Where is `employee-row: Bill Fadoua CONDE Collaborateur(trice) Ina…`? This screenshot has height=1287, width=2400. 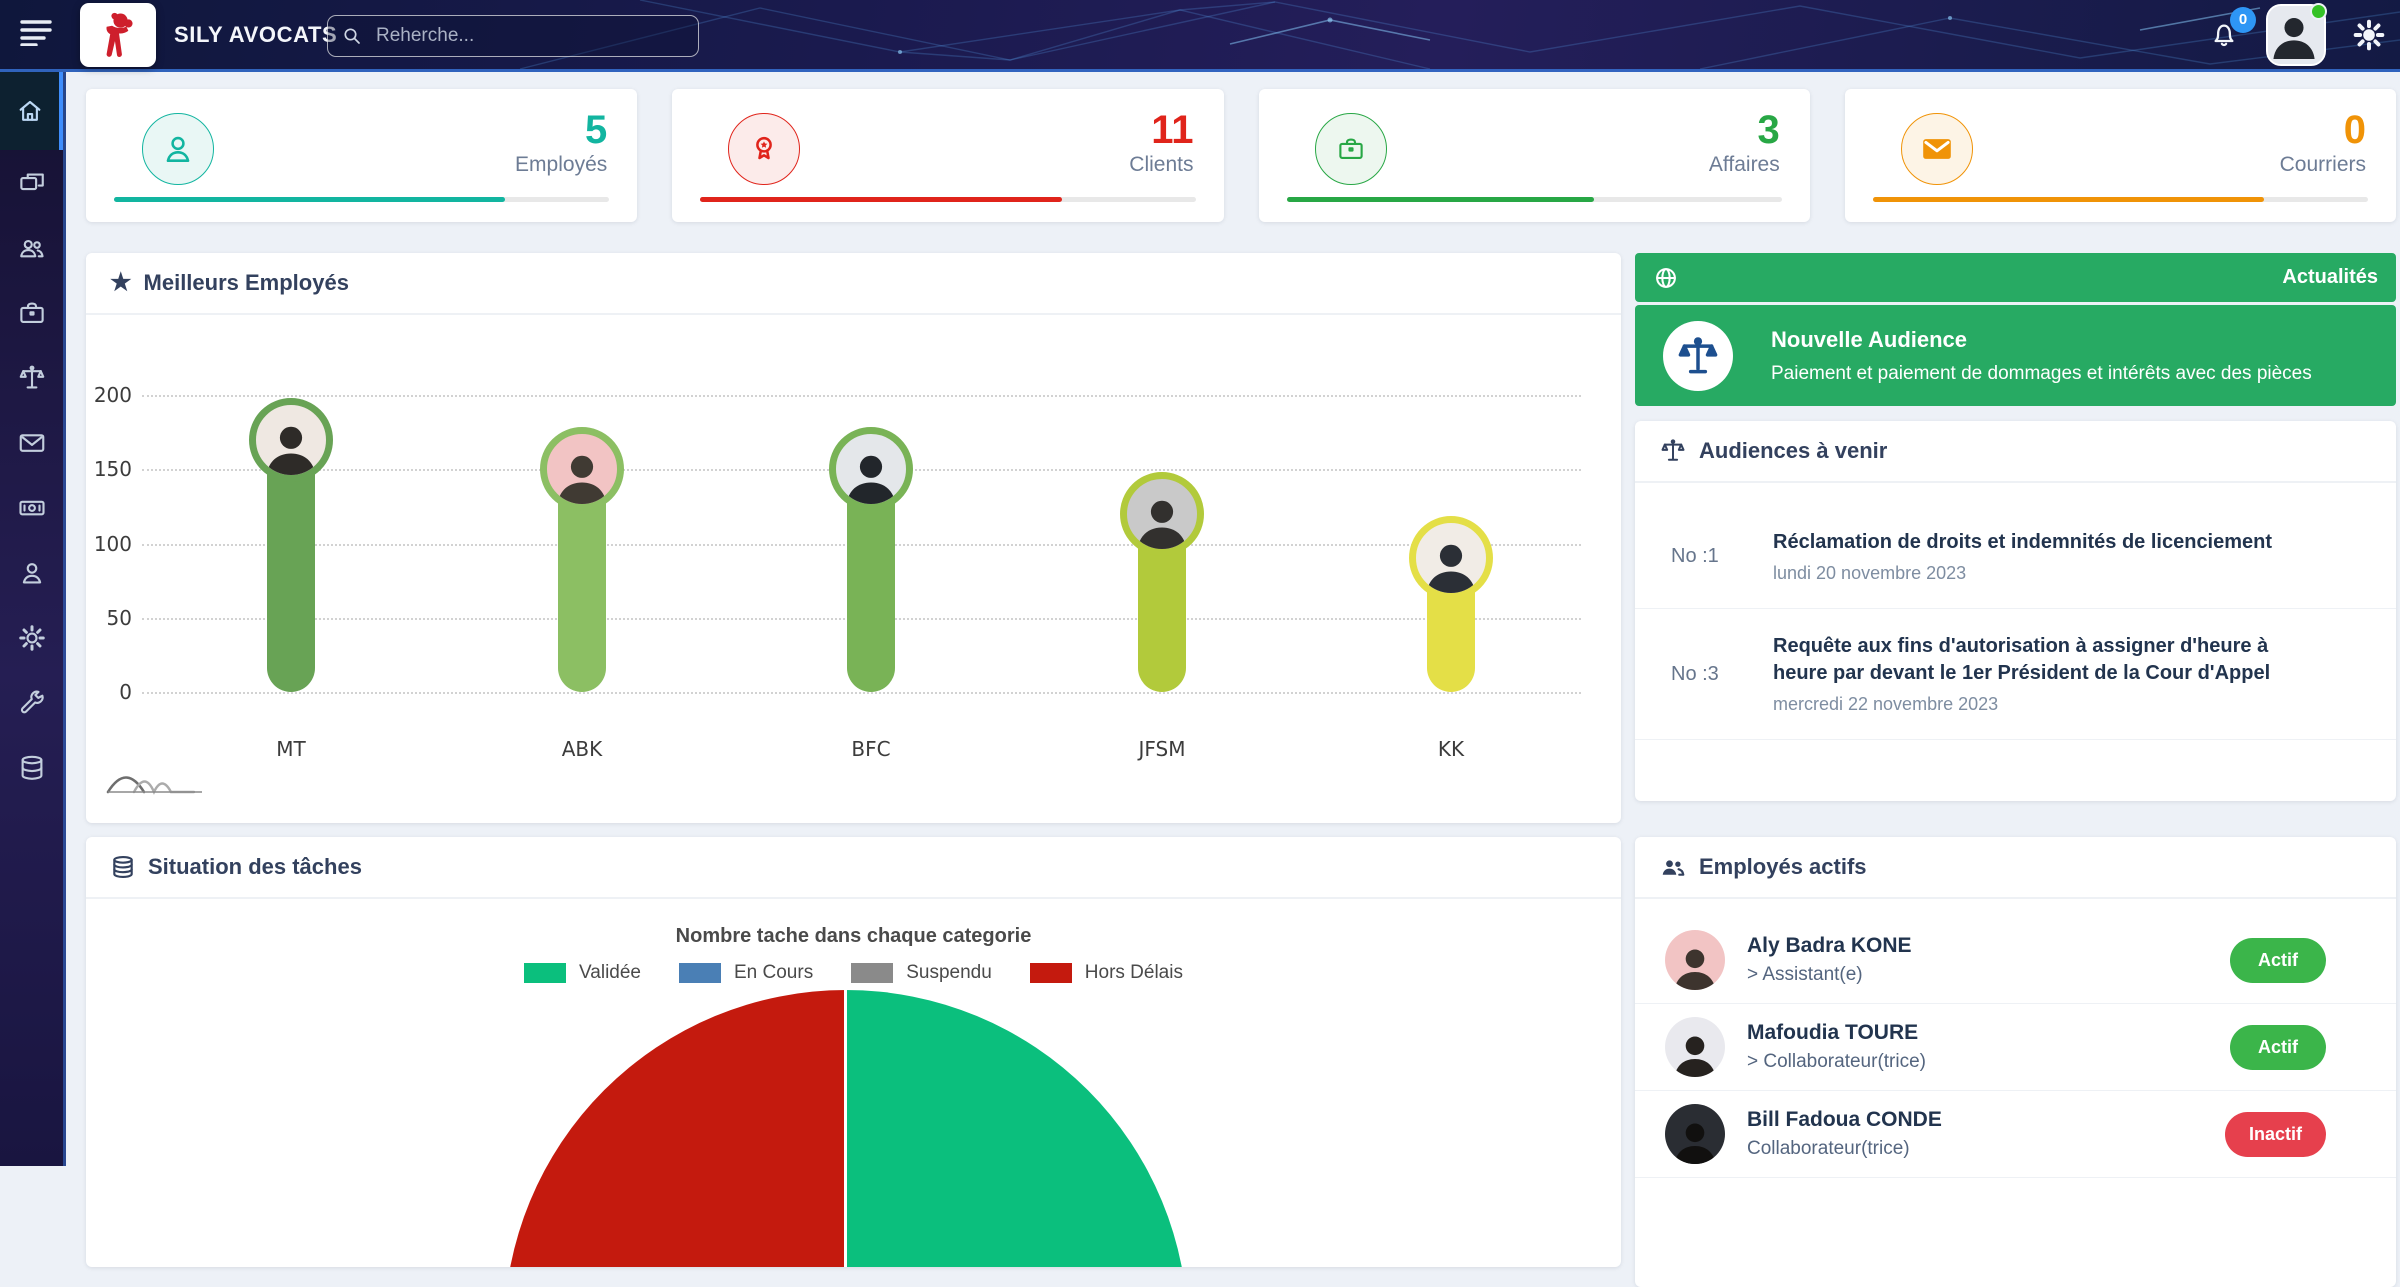
employee-row: Bill Fadoua CONDE Collaborateur(trice) Ina… is located at coordinates (2015, 1134).